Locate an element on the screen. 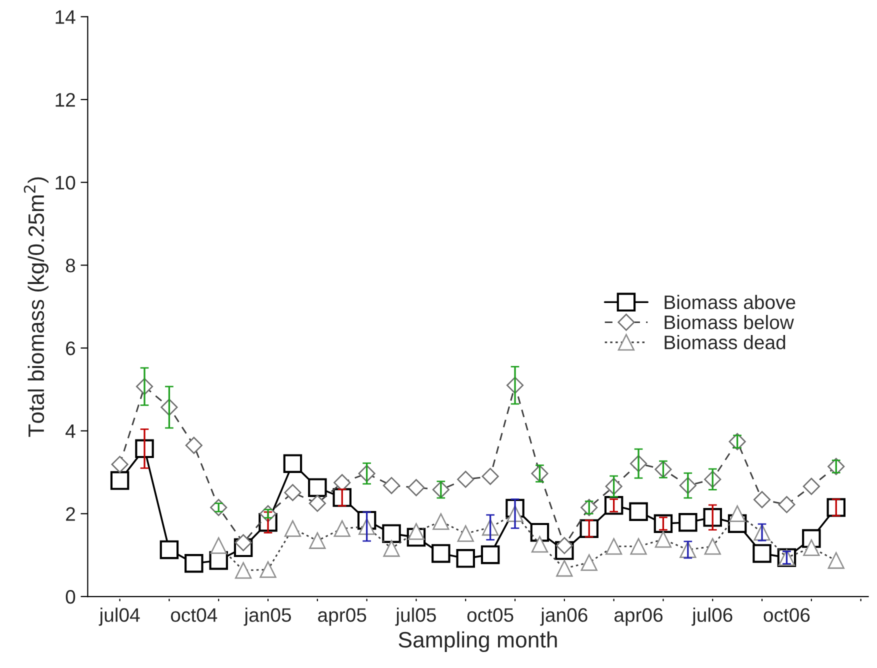 The width and height of the screenshot is (877, 668). x-tick-label: jul04 is located at coordinates (119, 617).